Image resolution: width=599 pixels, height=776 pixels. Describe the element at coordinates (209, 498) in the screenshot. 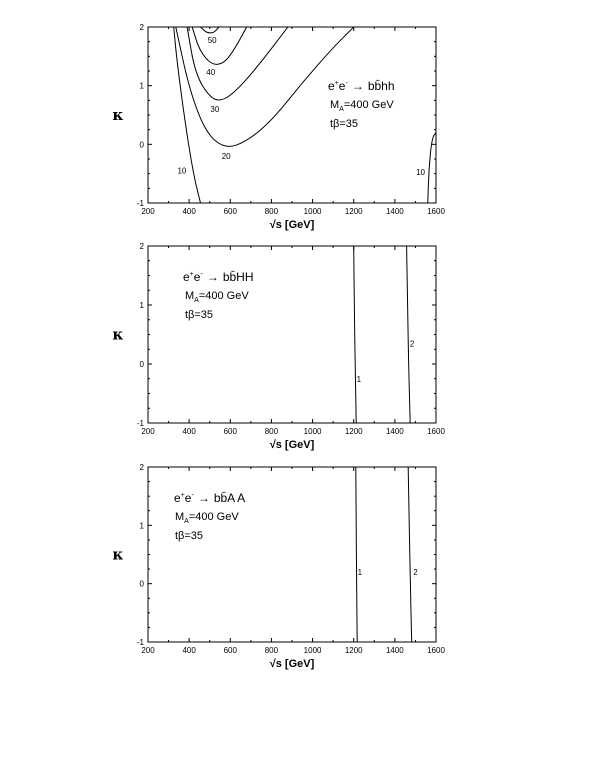

I see `process-label: e+e- → bb̄A A` at that location.